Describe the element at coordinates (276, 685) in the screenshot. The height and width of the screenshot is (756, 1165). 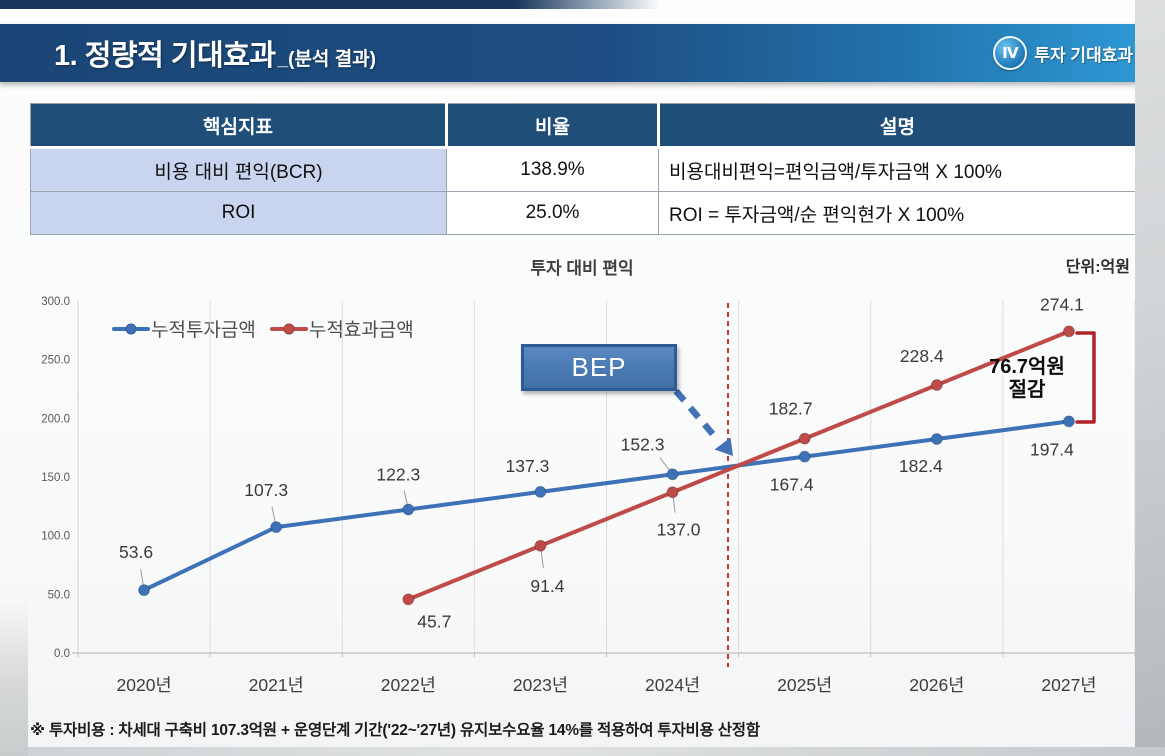
I see `x-tick-label: 2021년` at that location.